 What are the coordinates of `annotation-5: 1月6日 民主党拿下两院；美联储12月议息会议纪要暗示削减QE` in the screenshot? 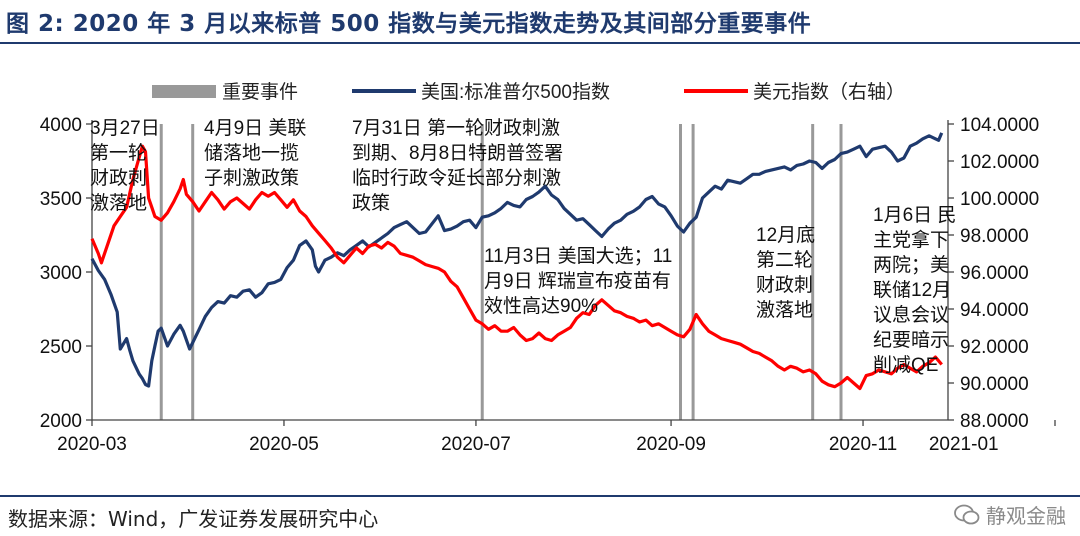 It's located at (914, 290).